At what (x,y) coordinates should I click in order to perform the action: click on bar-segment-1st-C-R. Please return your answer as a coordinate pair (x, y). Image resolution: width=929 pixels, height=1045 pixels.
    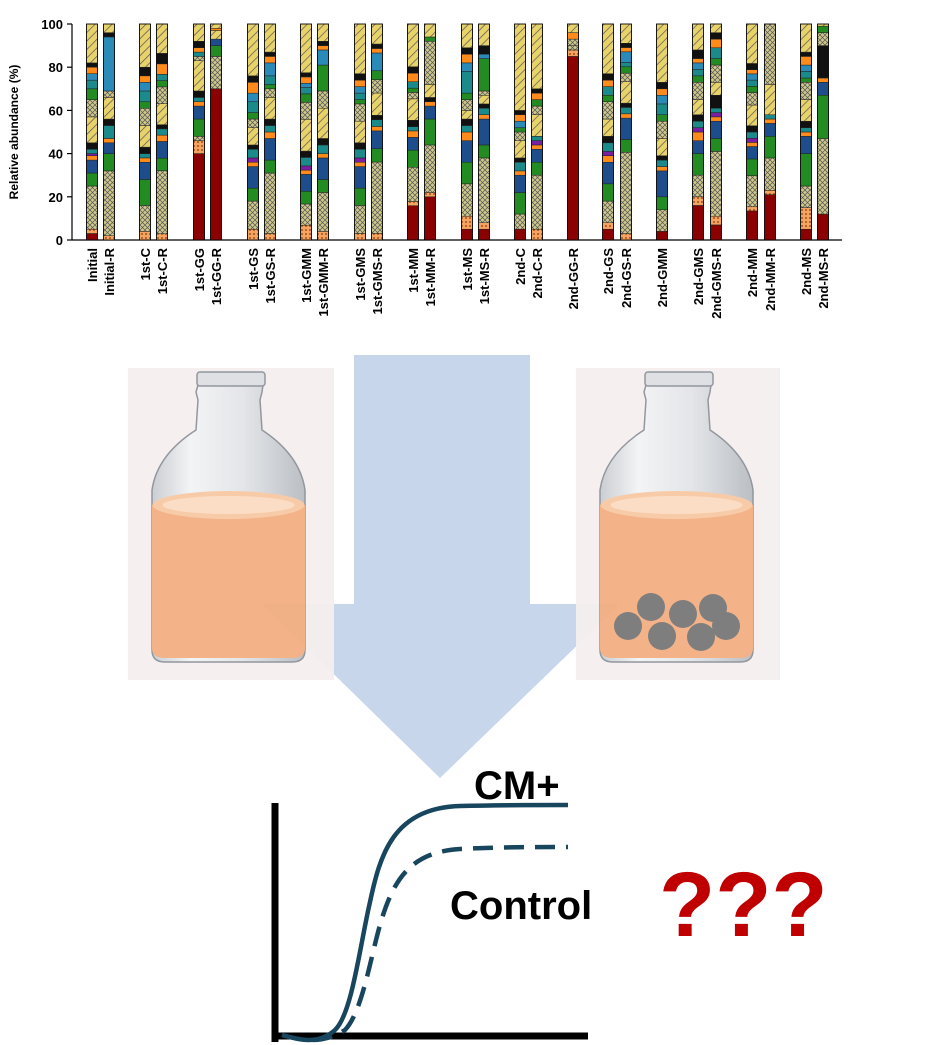
    Looking at the image, I should click on (162, 127).